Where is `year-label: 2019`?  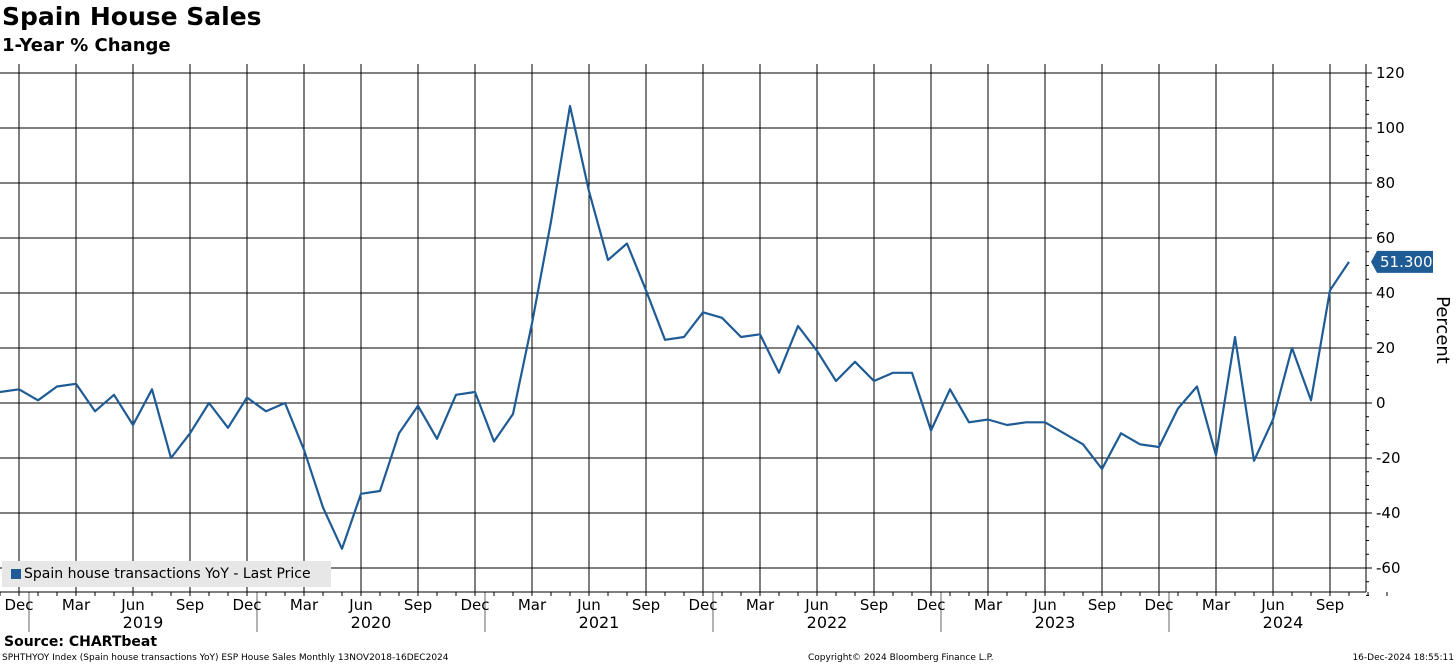 year-label: 2019 is located at coordinates (143, 622).